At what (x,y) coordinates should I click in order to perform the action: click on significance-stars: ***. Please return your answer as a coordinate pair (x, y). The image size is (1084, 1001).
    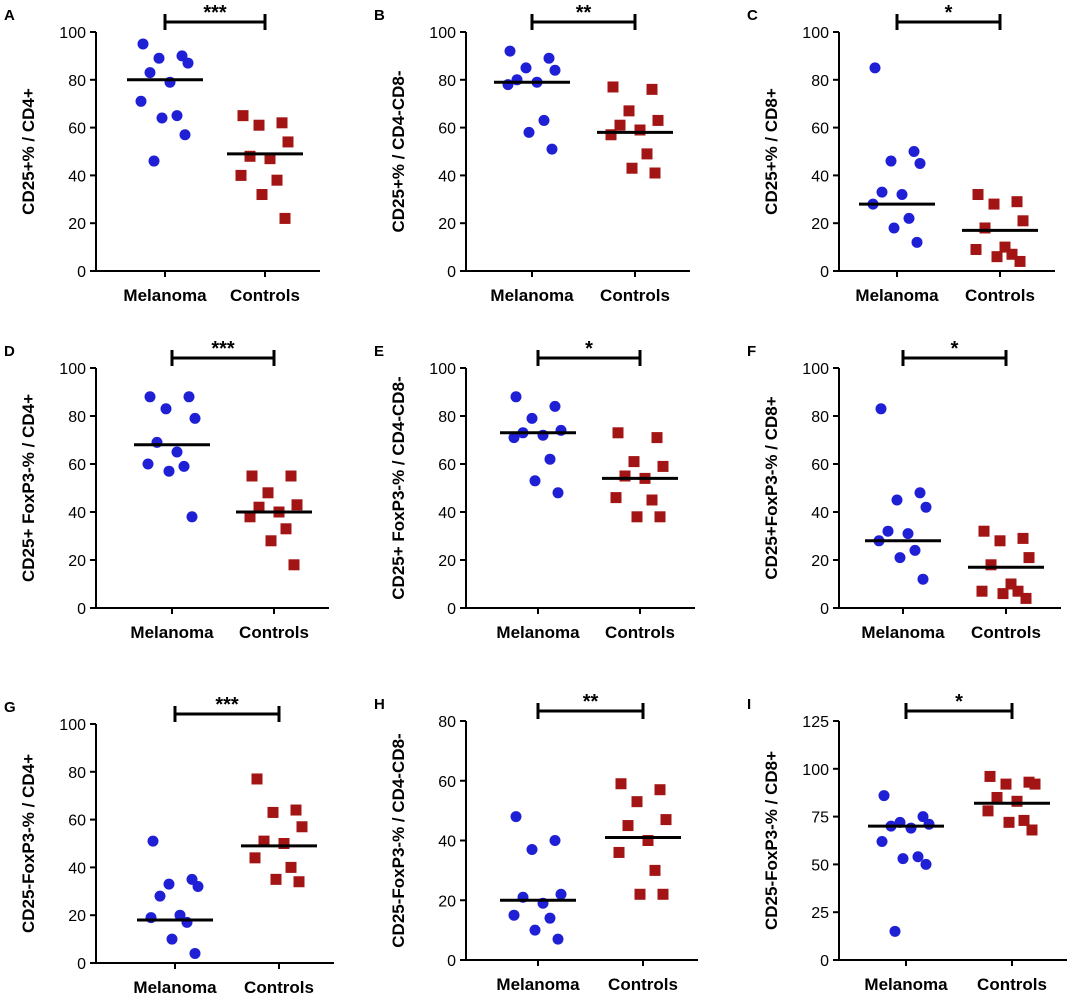
    Looking at the image, I should click on (227, 705).